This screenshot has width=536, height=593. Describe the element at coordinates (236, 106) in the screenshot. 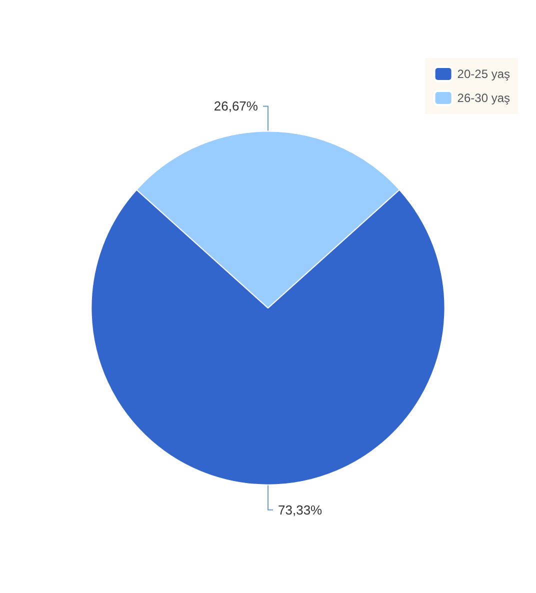

I see `data-label: 26,67%` at that location.